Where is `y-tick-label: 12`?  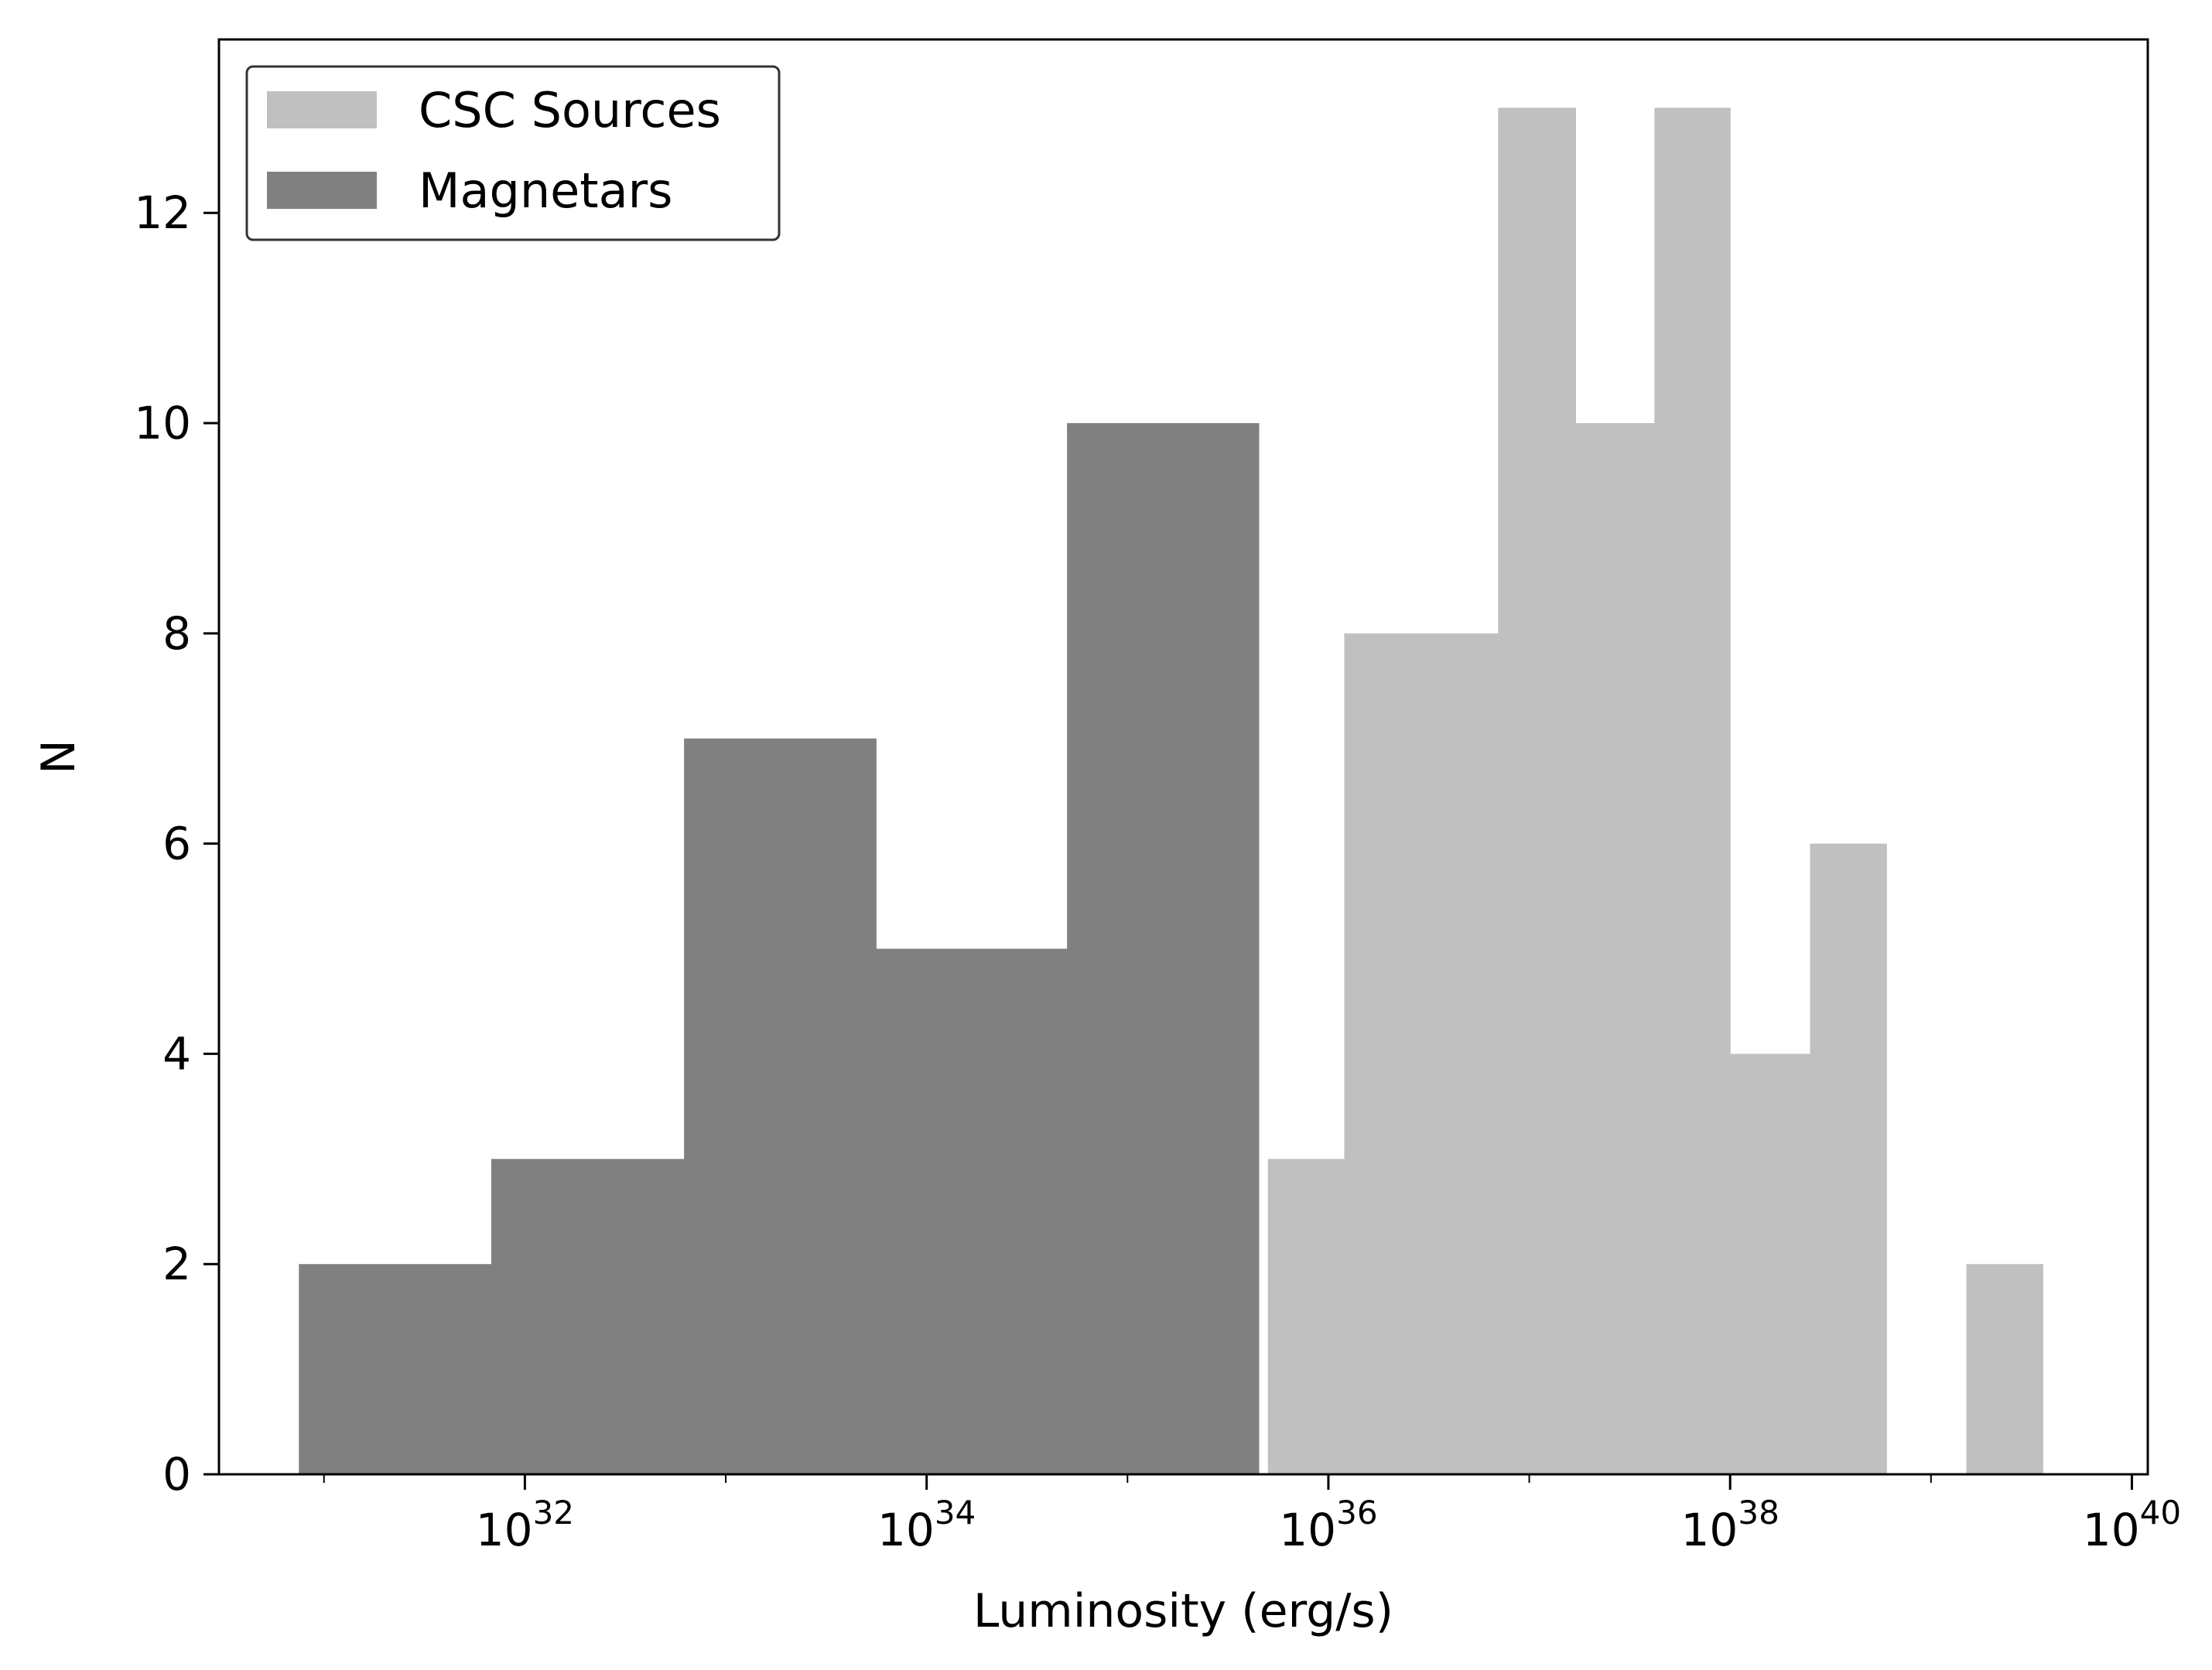 y-tick-label: 12 is located at coordinates (162, 213).